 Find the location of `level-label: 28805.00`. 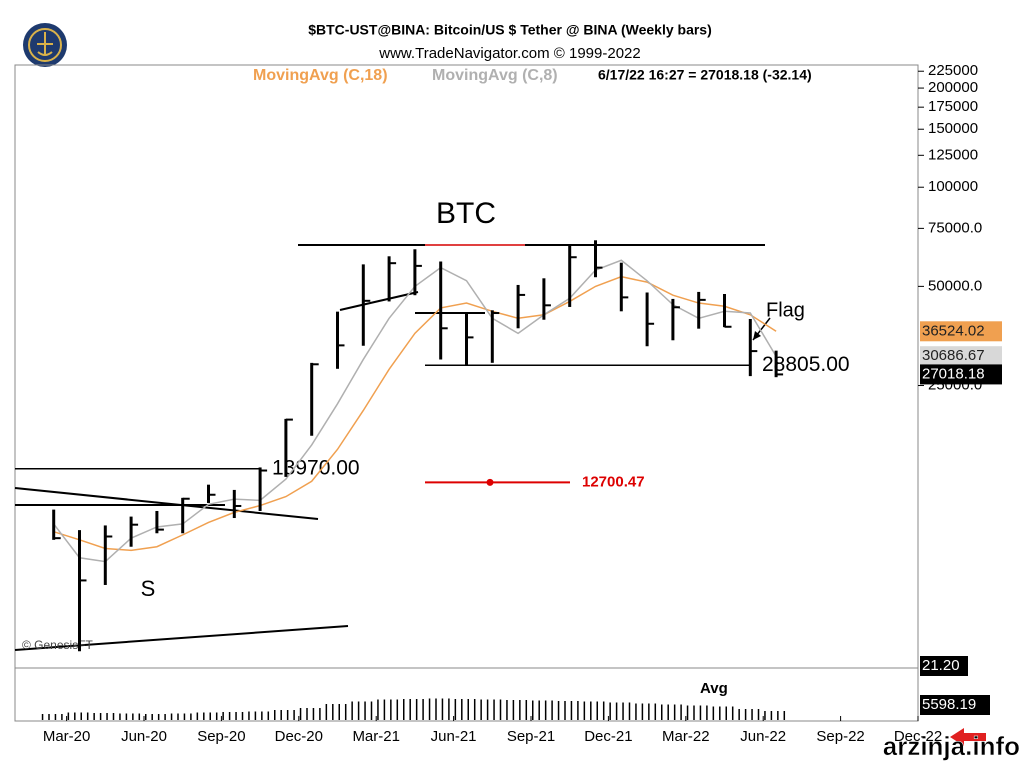

level-label: 28805.00 is located at coordinates (806, 364).